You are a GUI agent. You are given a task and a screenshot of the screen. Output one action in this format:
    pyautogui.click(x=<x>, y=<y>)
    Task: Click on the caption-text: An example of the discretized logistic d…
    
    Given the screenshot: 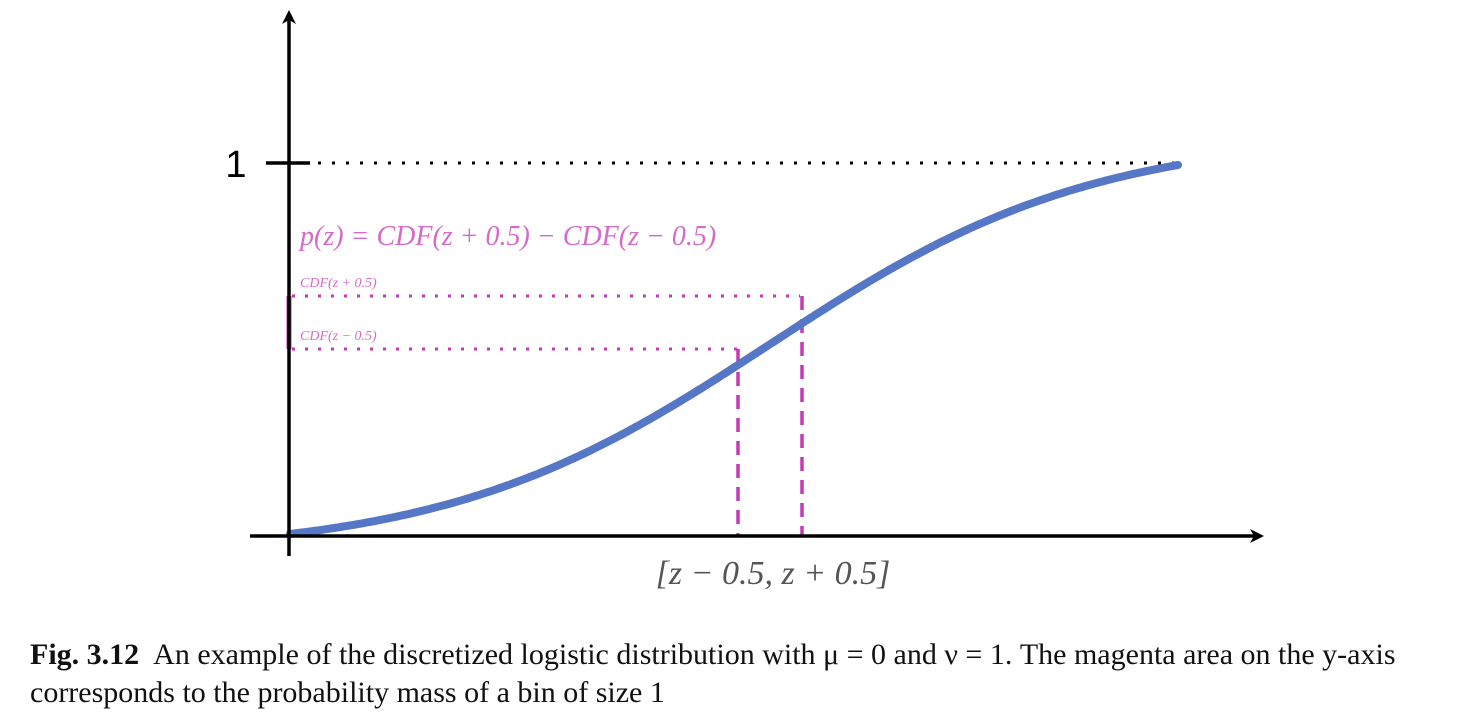 What is the action you would take?
    pyautogui.click(x=713, y=673)
    